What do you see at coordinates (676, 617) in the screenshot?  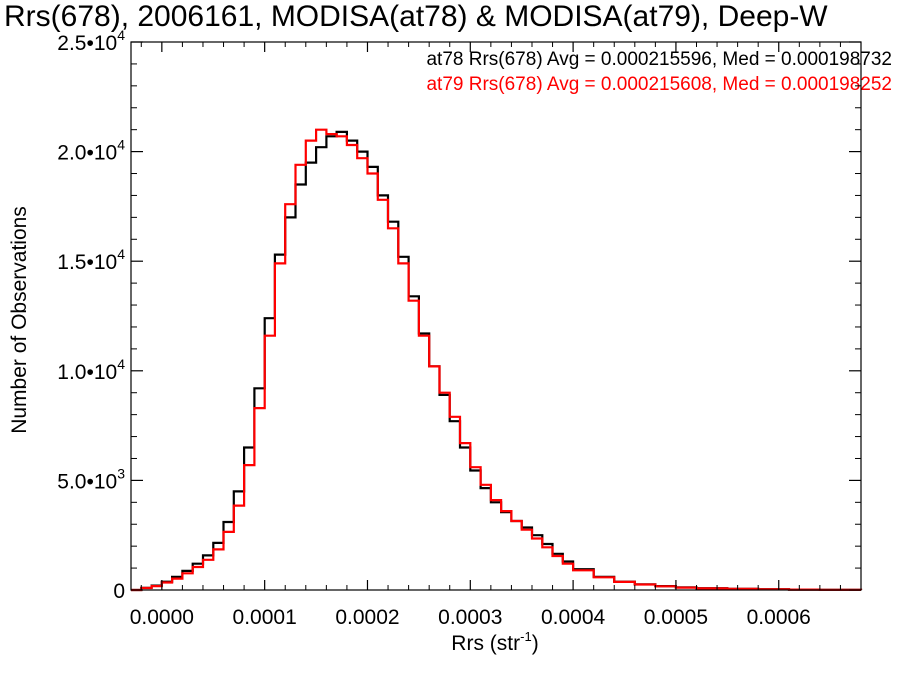 I see `x-tick-label: 0.0005` at bounding box center [676, 617].